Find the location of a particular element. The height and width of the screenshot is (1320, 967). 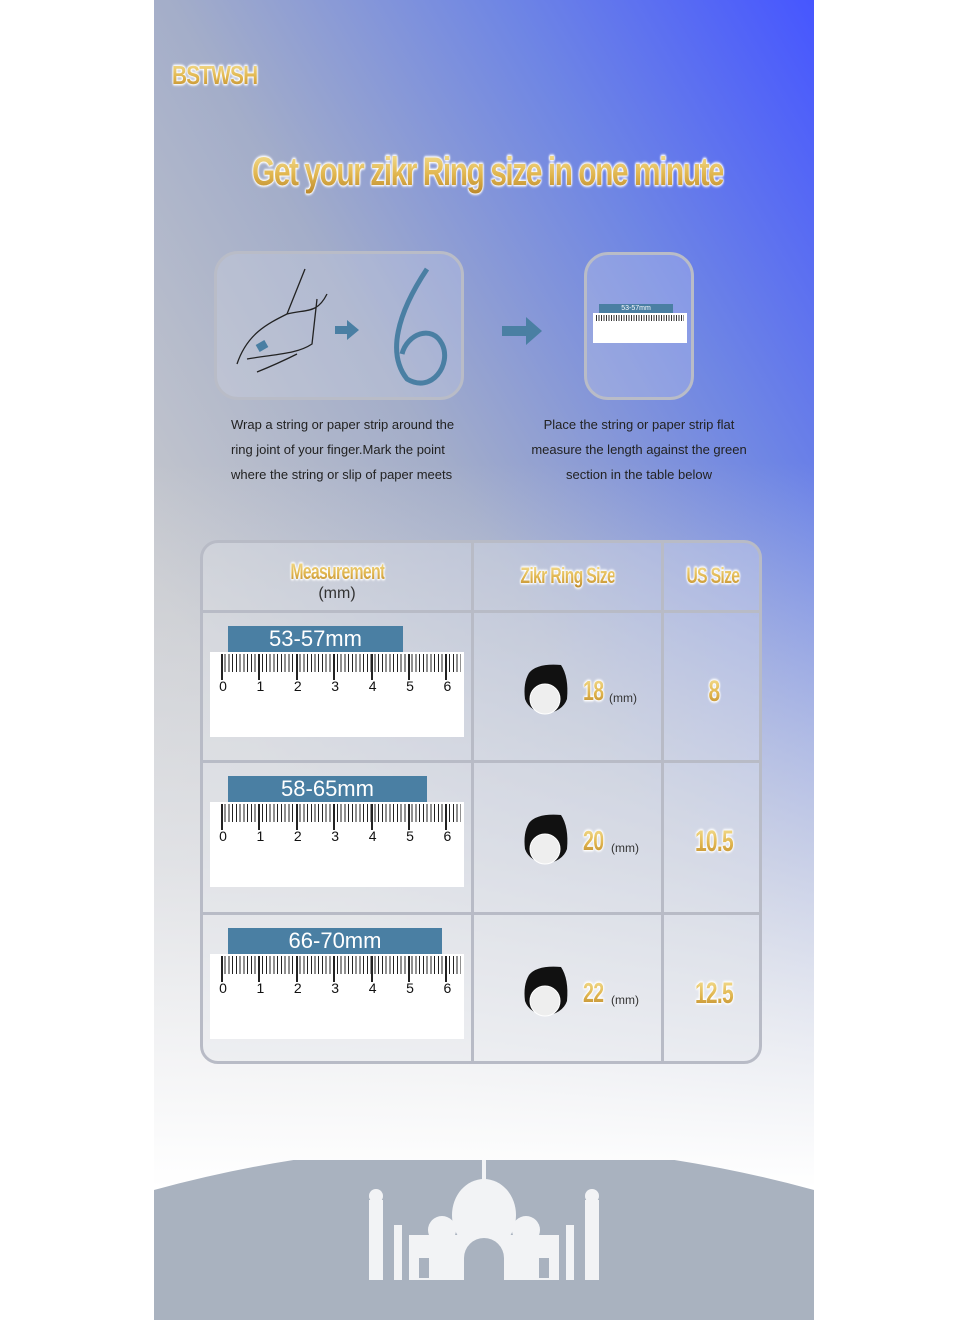

zikr-size: 18 is located at coordinates (593, 690).